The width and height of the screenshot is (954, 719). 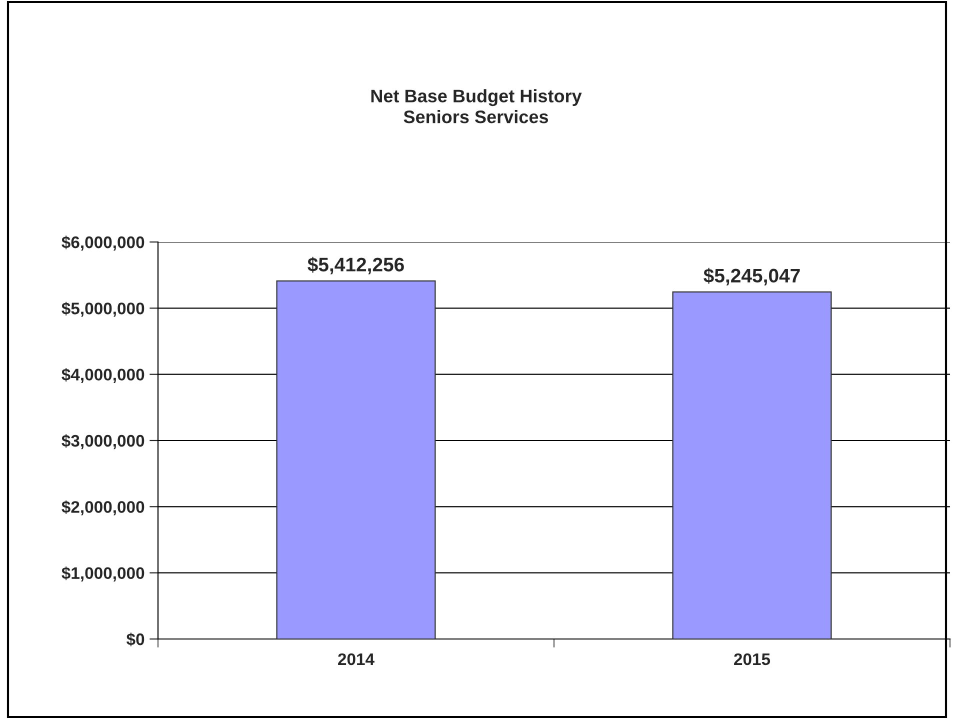 What do you see at coordinates (103, 508) in the screenshot?
I see `y-tick-label: $2,000,000` at bounding box center [103, 508].